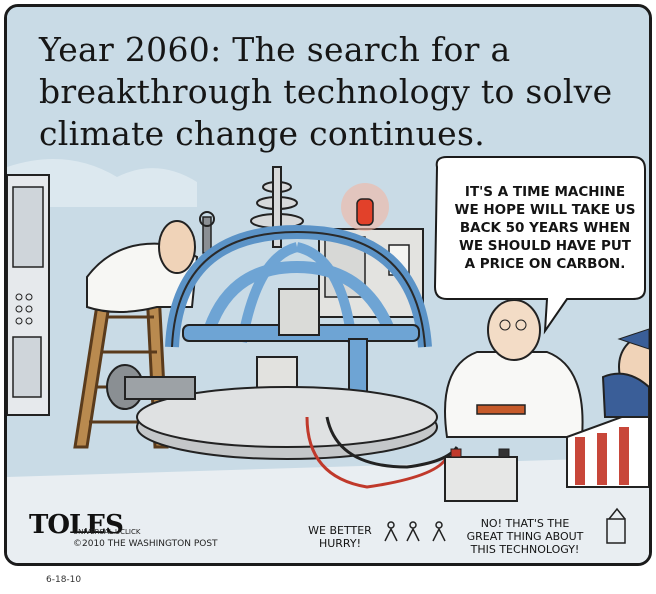 The image size is (656, 594). What do you see at coordinates (525, 523) in the screenshot?
I see `small-dialogue-great-thing-line-1: NO! THAT'S THE` at bounding box center [525, 523].